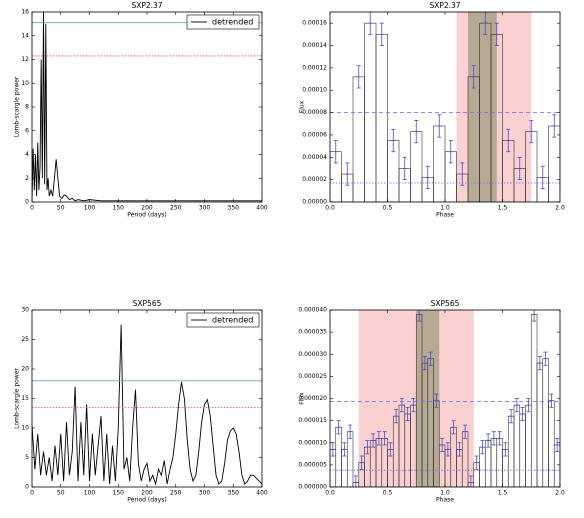 Image resolution: width=584 pixels, height=518 pixels. I want to click on y-tick-label: 6, so click(27, 130).